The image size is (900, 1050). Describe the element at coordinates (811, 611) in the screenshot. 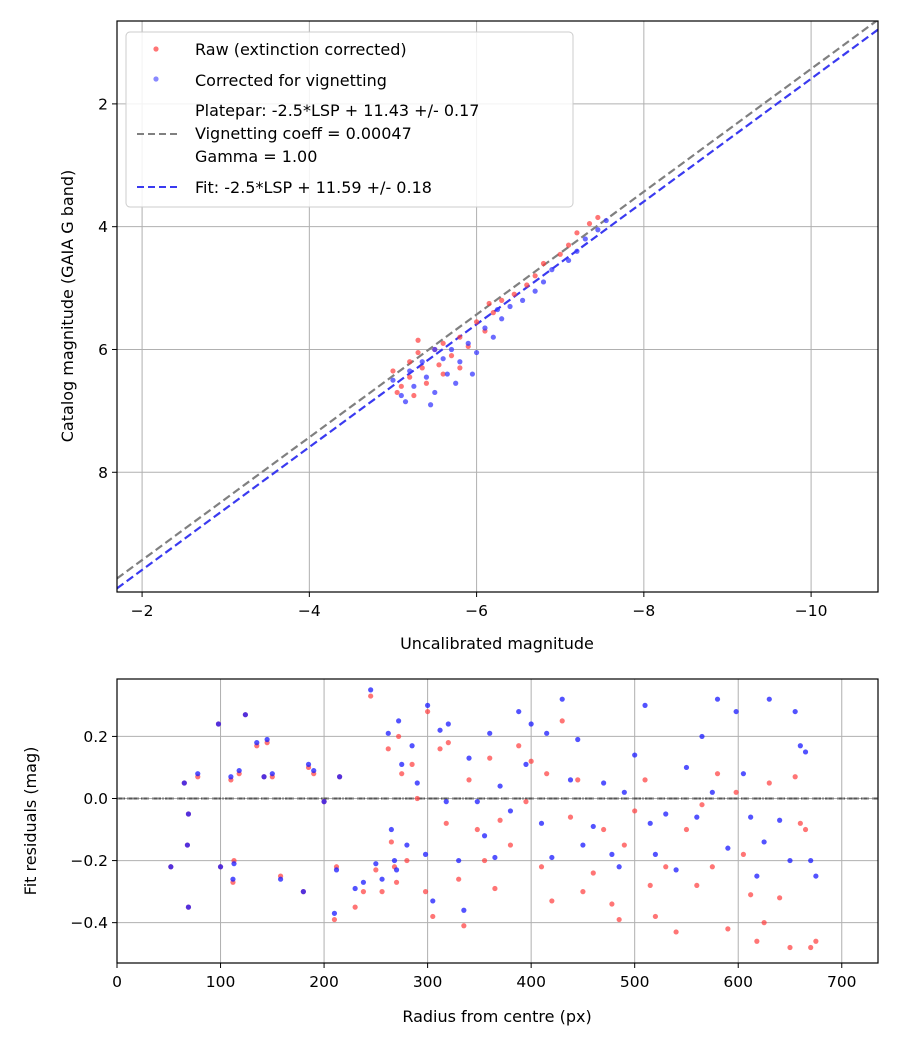

I see `top-x-tick-label-4: −10` at that location.